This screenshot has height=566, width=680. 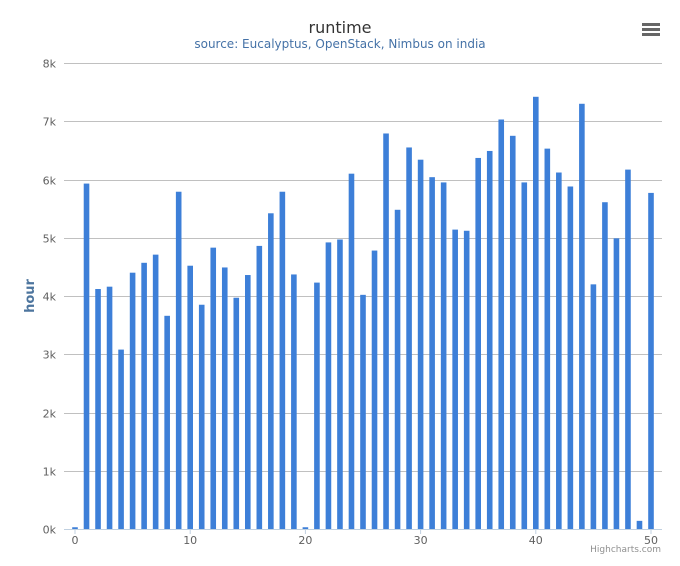 What do you see at coordinates (50, 239) in the screenshot?
I see `y-tick-label: 5k` at bounding box center [50, 239].